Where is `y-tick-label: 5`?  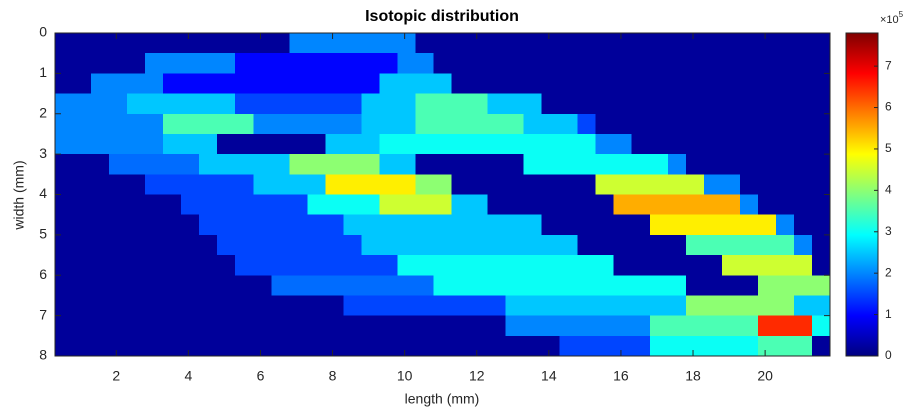
y-tick-label: 5 is located at coordinates (43, 234).